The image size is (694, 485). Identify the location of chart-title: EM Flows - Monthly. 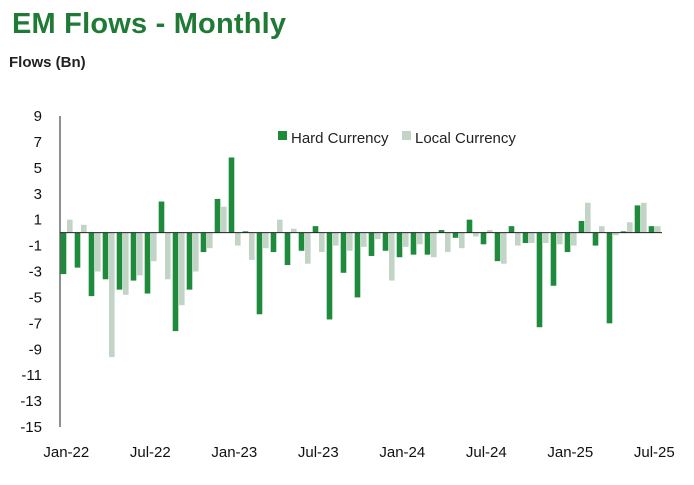
(149, 24).